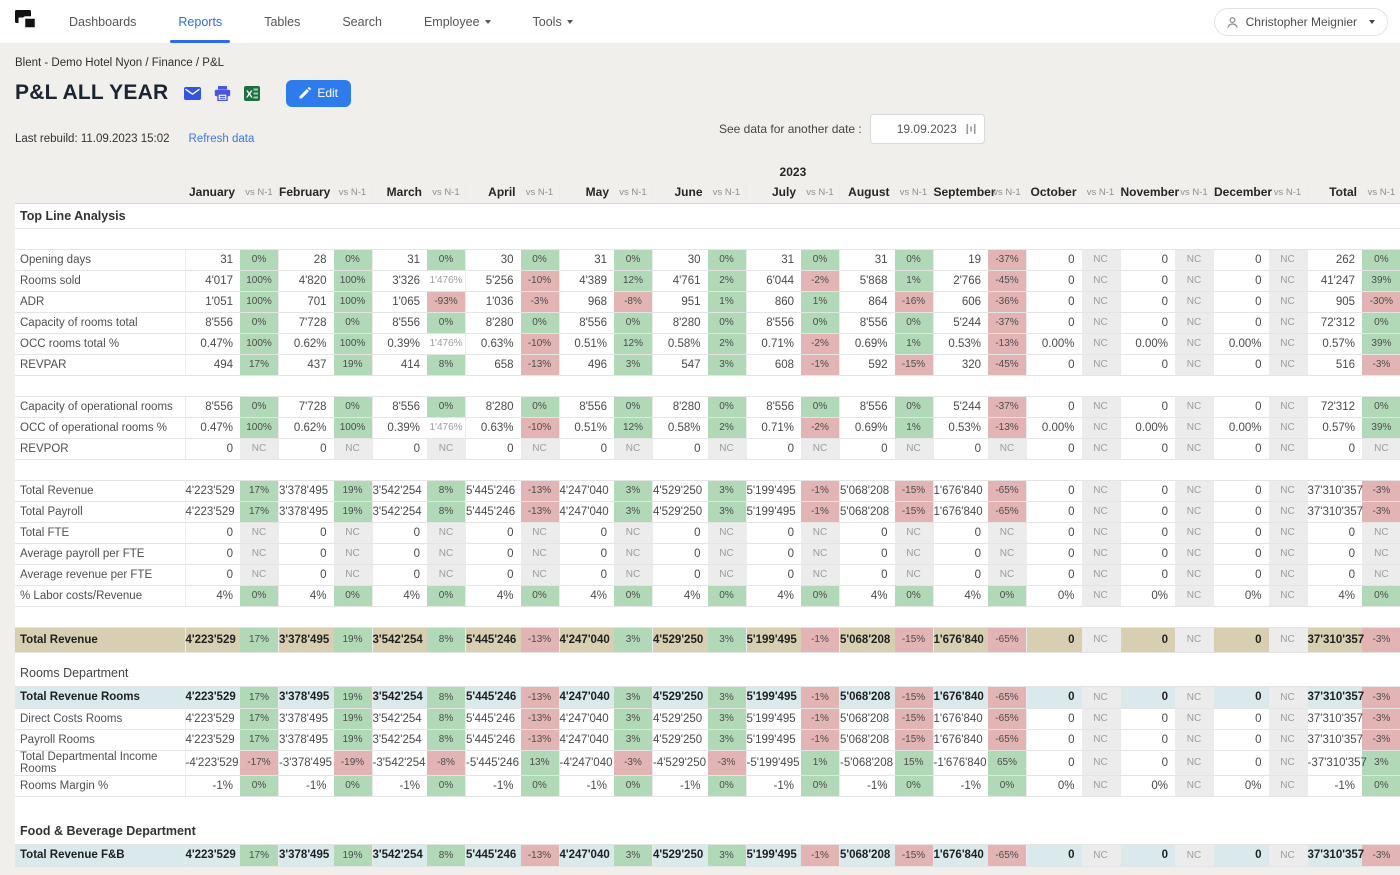 This screenshot has width=1400, height=875. What do you see at coordinates (586, 260) in the screenshot?
I see `value-cell: 31` at bounding box center [586, 260].